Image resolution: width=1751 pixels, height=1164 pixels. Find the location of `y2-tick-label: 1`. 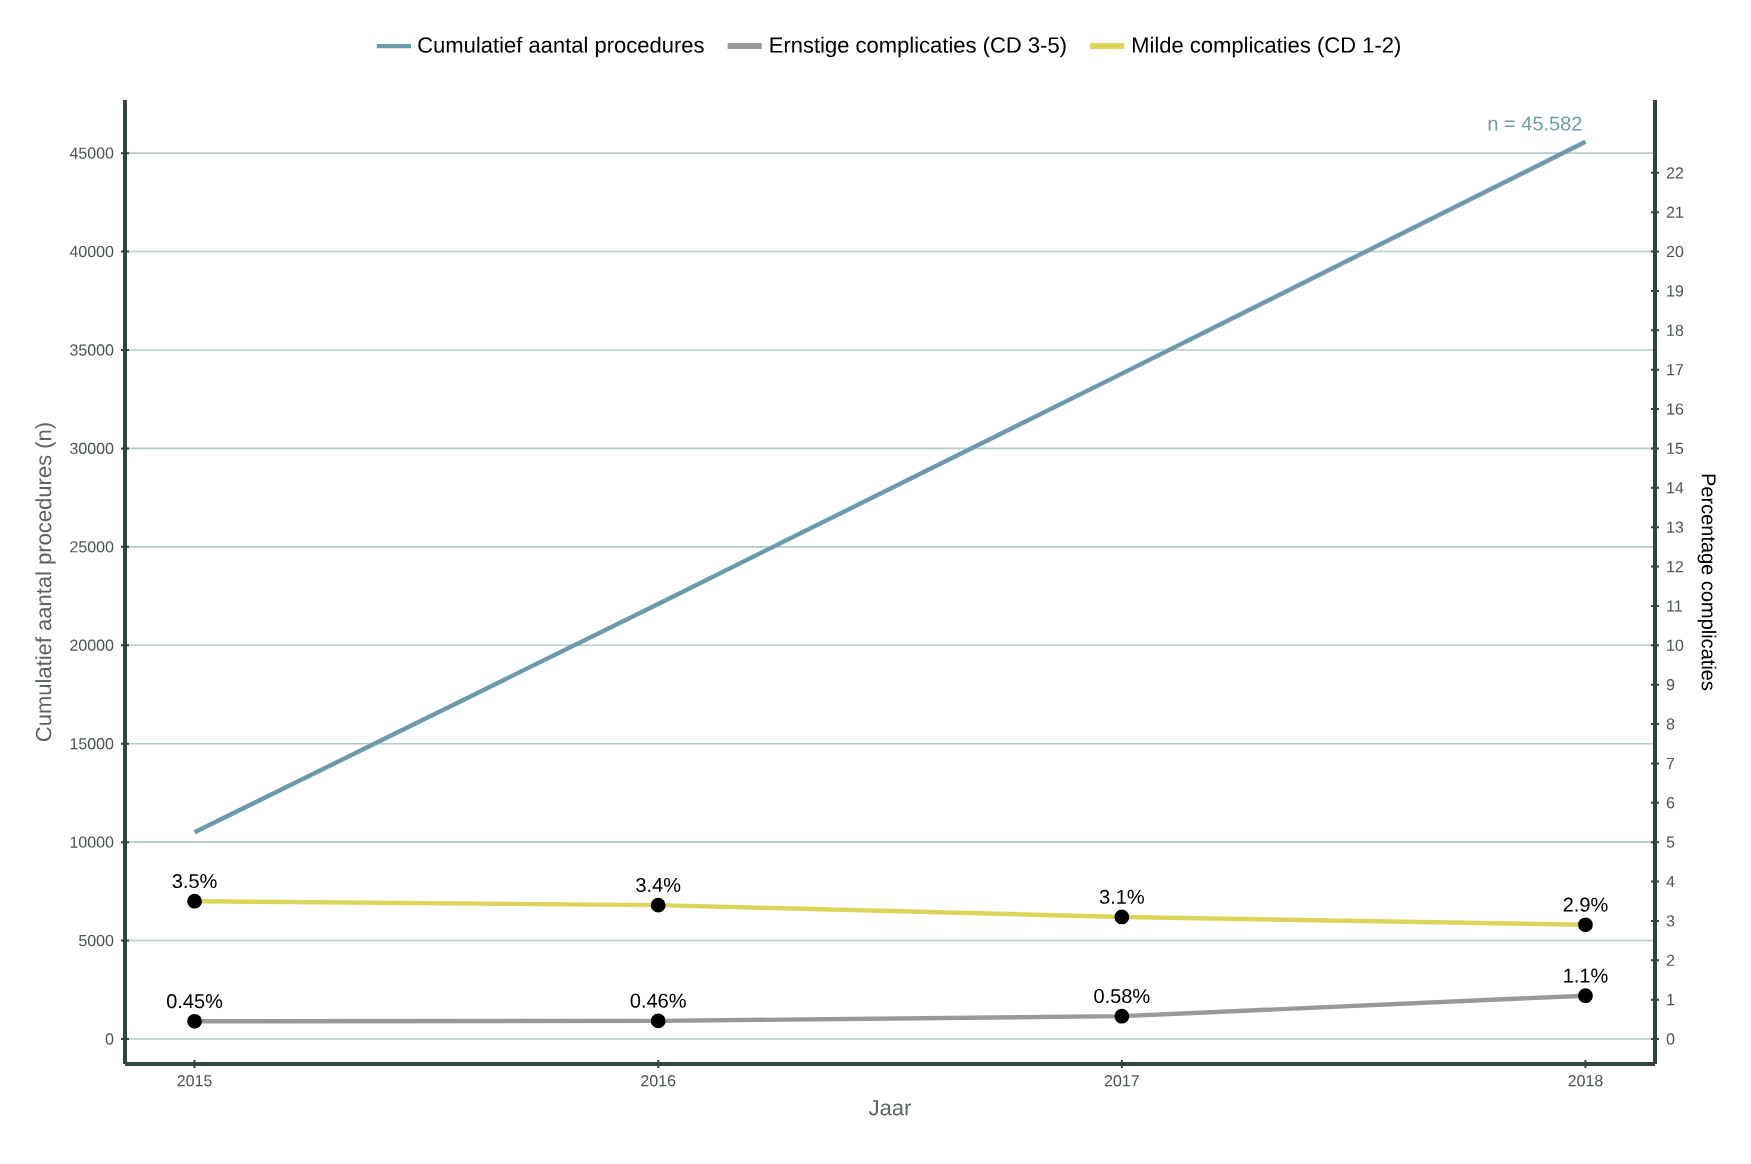

y2-tick-label: 1 is located at coordinates (1671, 1000).